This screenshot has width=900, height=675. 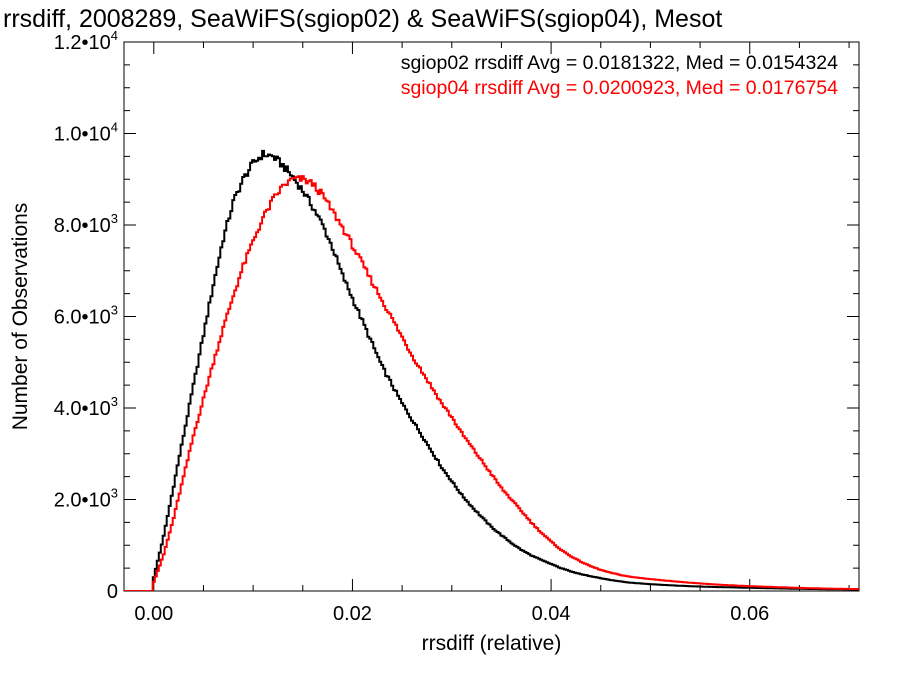 I want to click on x-tick-label: 0.06, so click(x=749, y=614).